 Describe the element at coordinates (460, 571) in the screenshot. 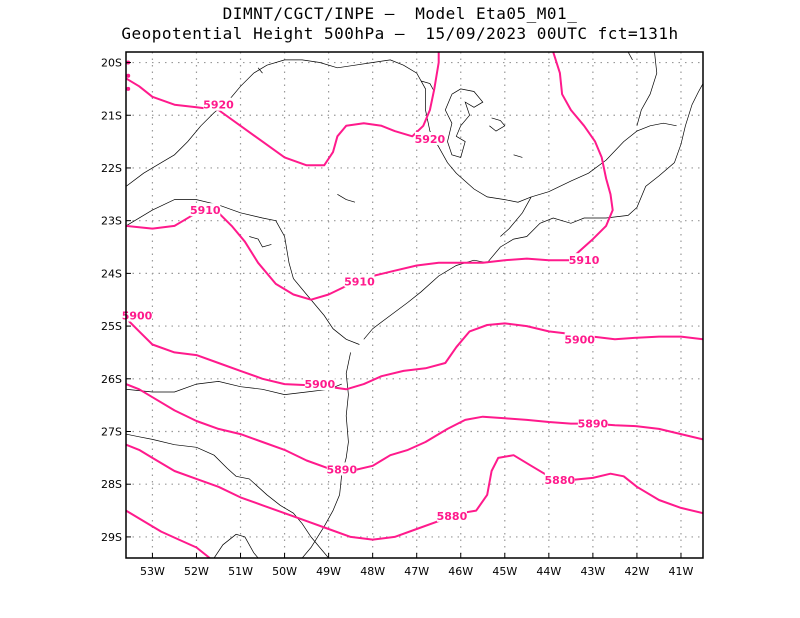

I see `lon-tick-label: 46W` at that location.